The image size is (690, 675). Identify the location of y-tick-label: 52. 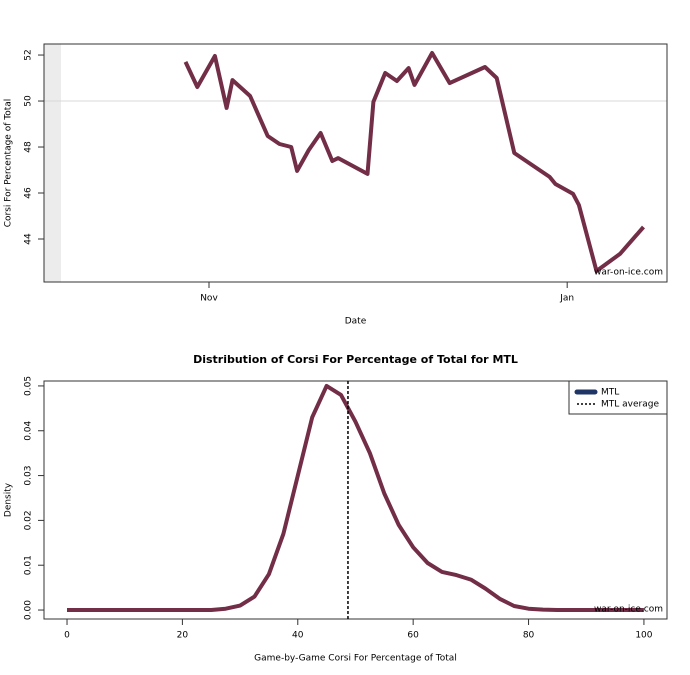
(29, 54).